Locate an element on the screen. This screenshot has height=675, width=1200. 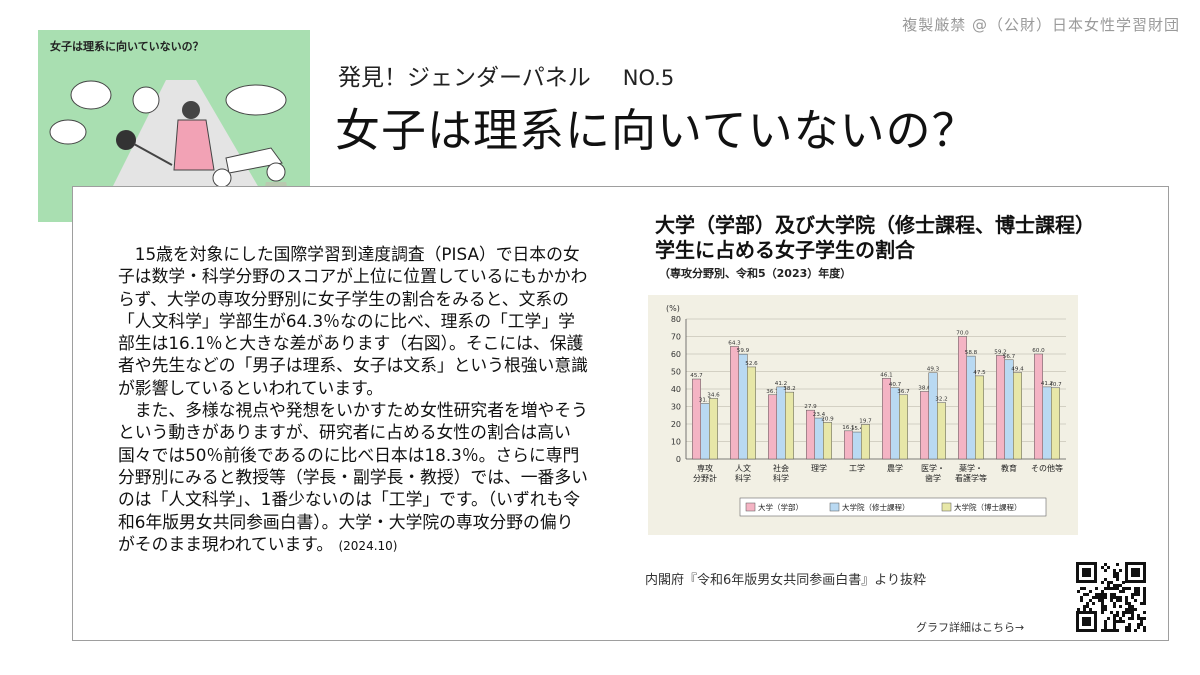
data-label: 59.2 is located at coordinates (1000, 352).